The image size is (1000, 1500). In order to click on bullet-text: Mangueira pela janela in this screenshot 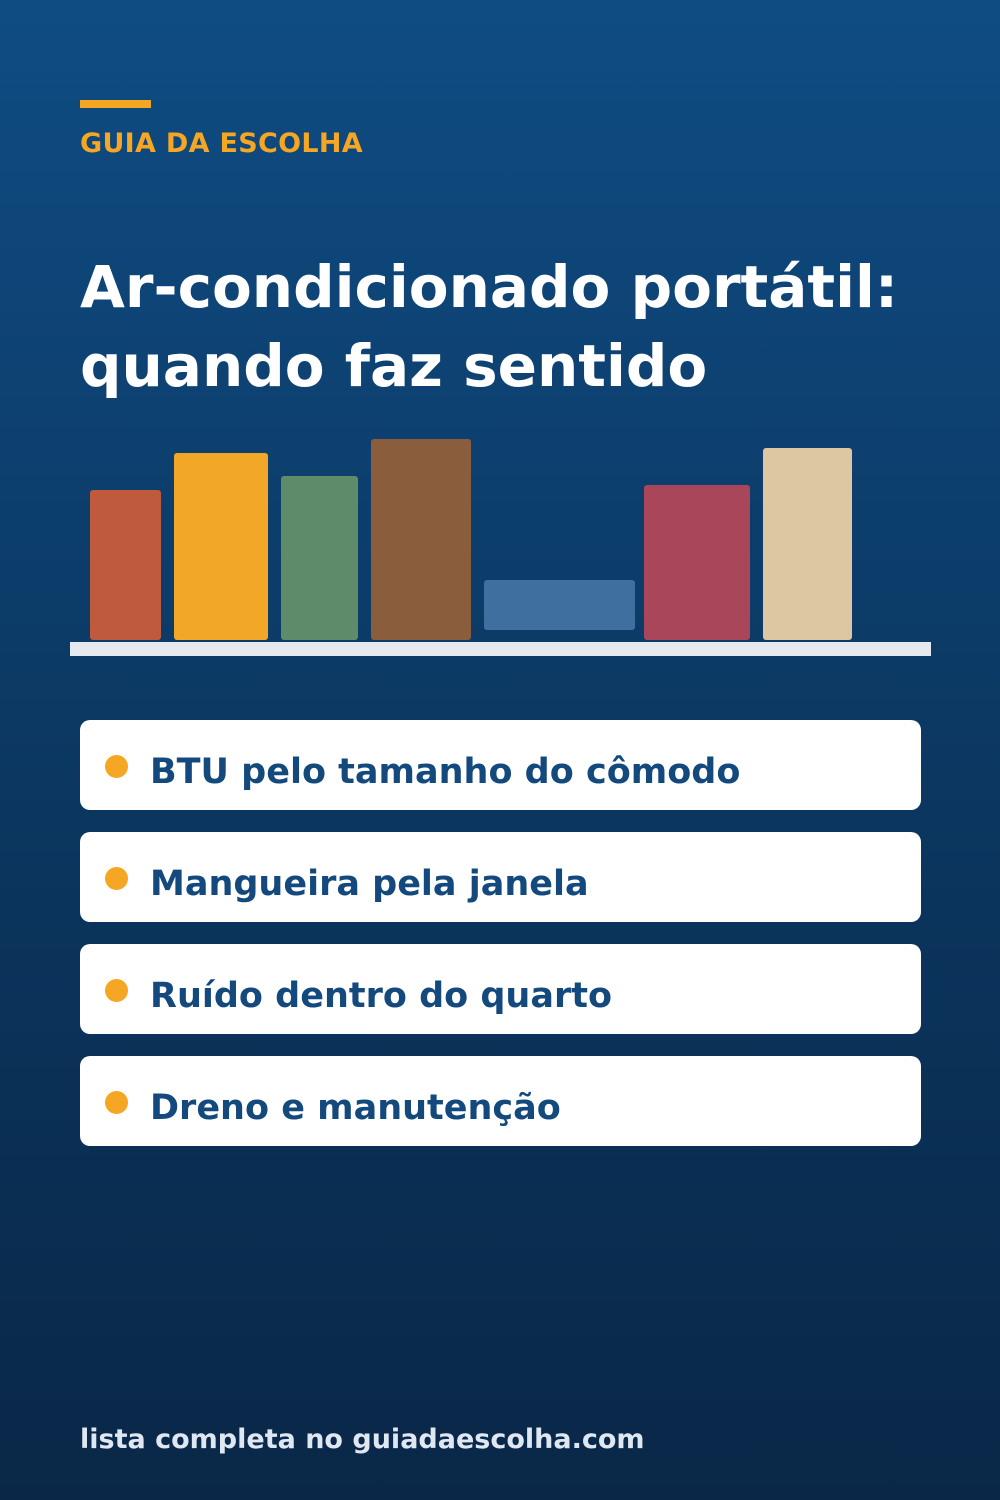, I will do `click(369, 884)`.